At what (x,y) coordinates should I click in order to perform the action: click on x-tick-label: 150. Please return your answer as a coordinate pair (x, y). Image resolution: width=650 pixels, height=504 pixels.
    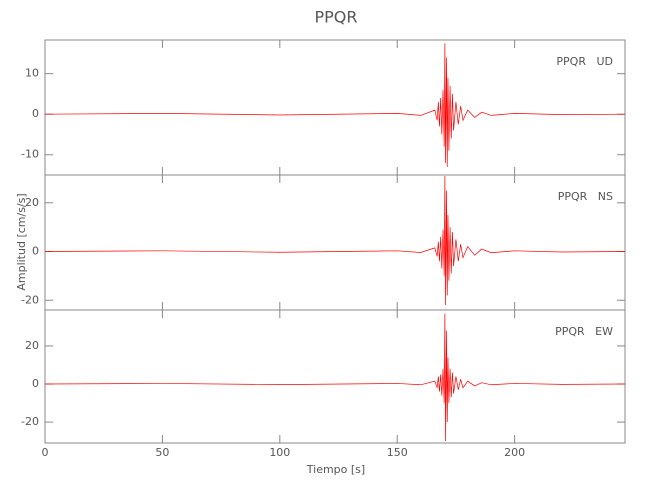
    Looking at the image, I should click on (397, 452).